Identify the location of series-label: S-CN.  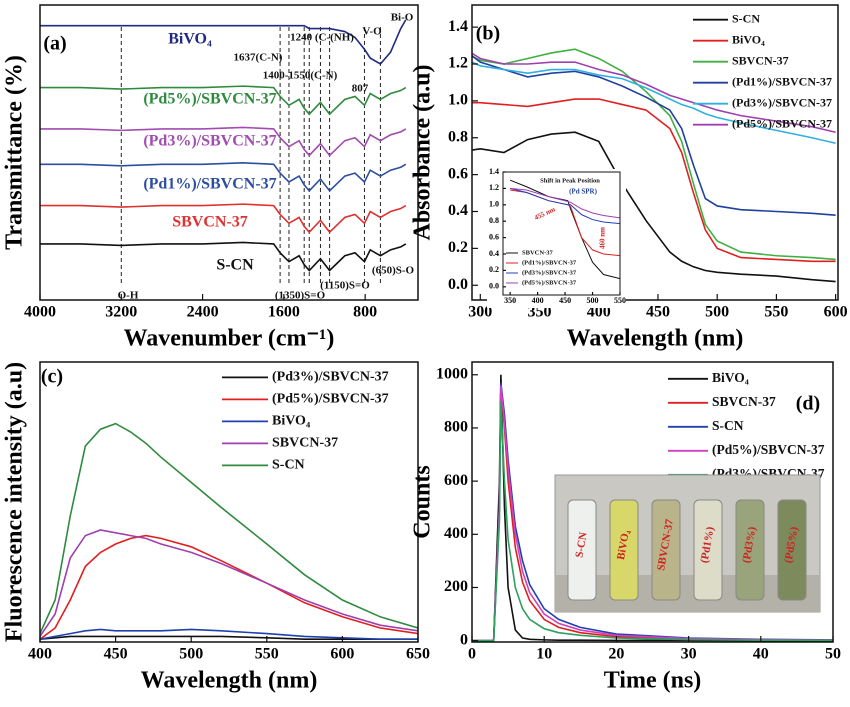
(235, 265).